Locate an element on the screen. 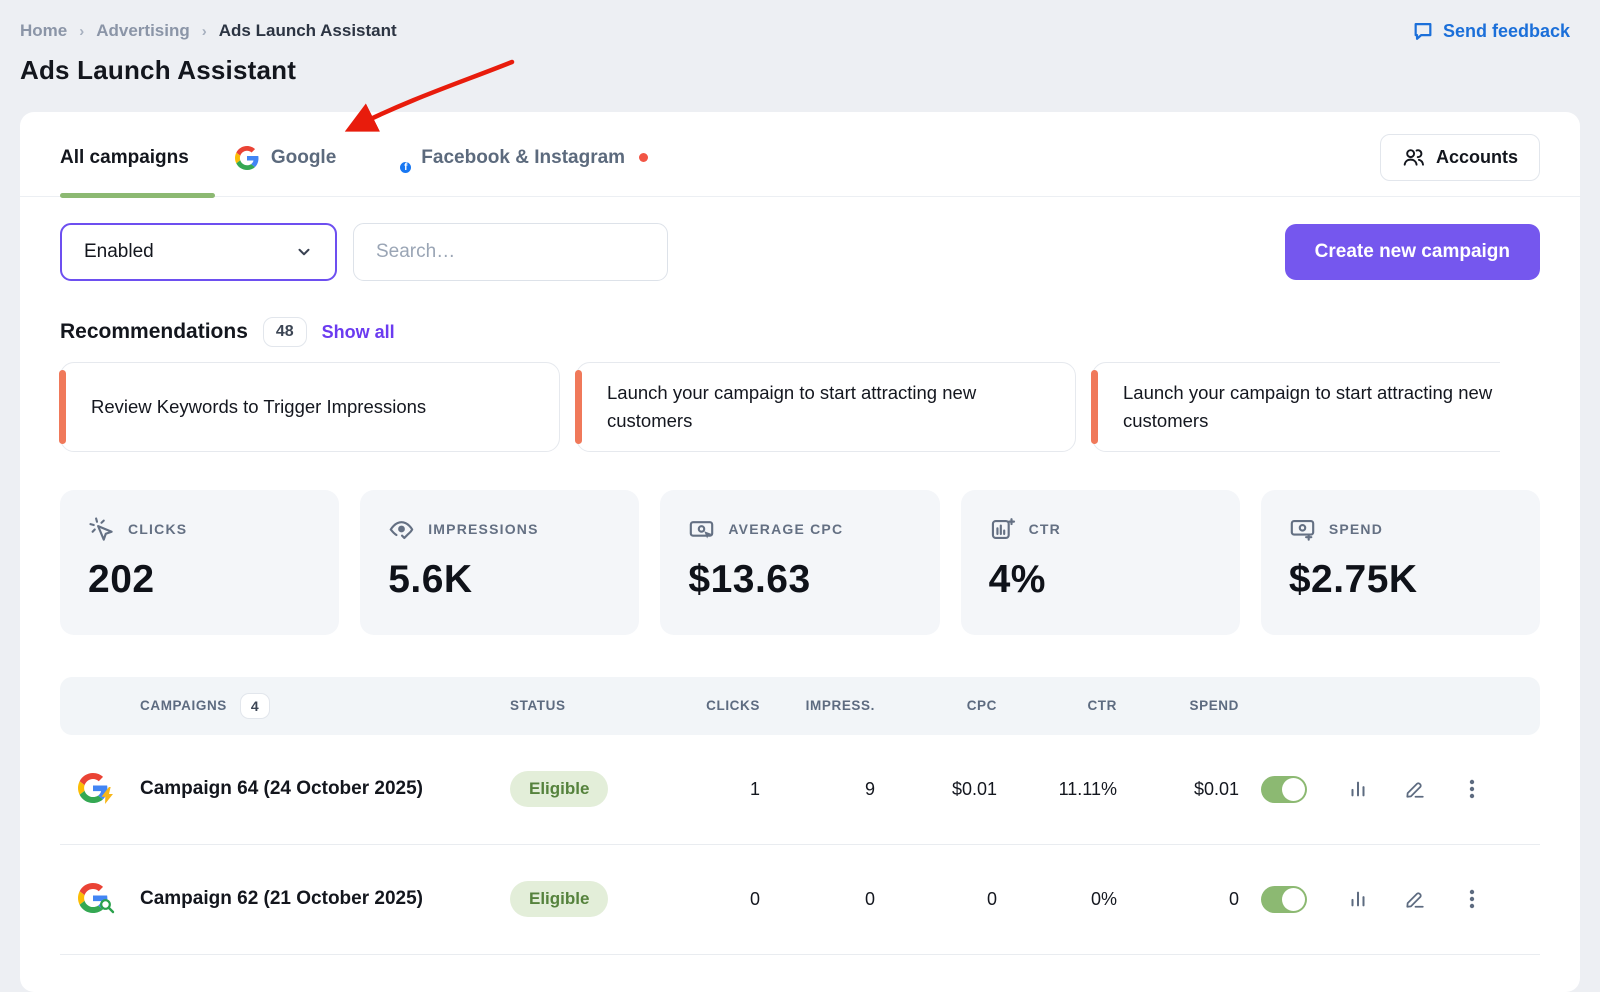 This screenshot has height=992, width=1600. tab-google: Google is located at coordinates (285, 157).